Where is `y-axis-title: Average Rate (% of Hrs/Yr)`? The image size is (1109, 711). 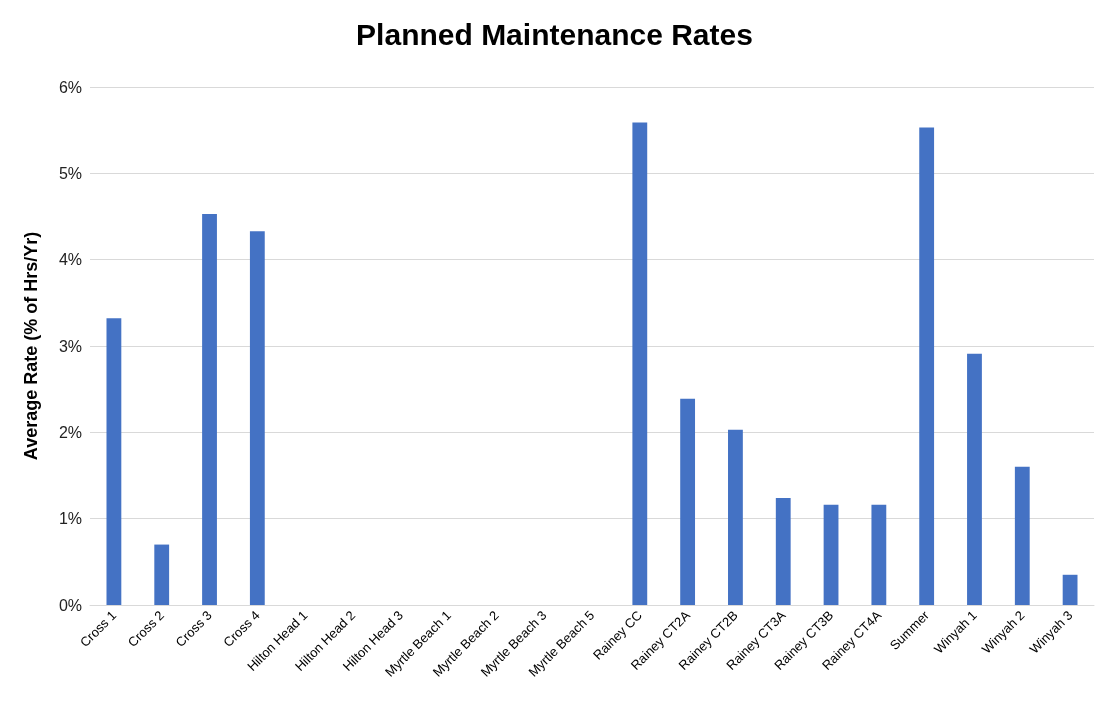 y-axis-title: Average Rate (% of Hrs/Yr) is located at coordinates (31, 346).